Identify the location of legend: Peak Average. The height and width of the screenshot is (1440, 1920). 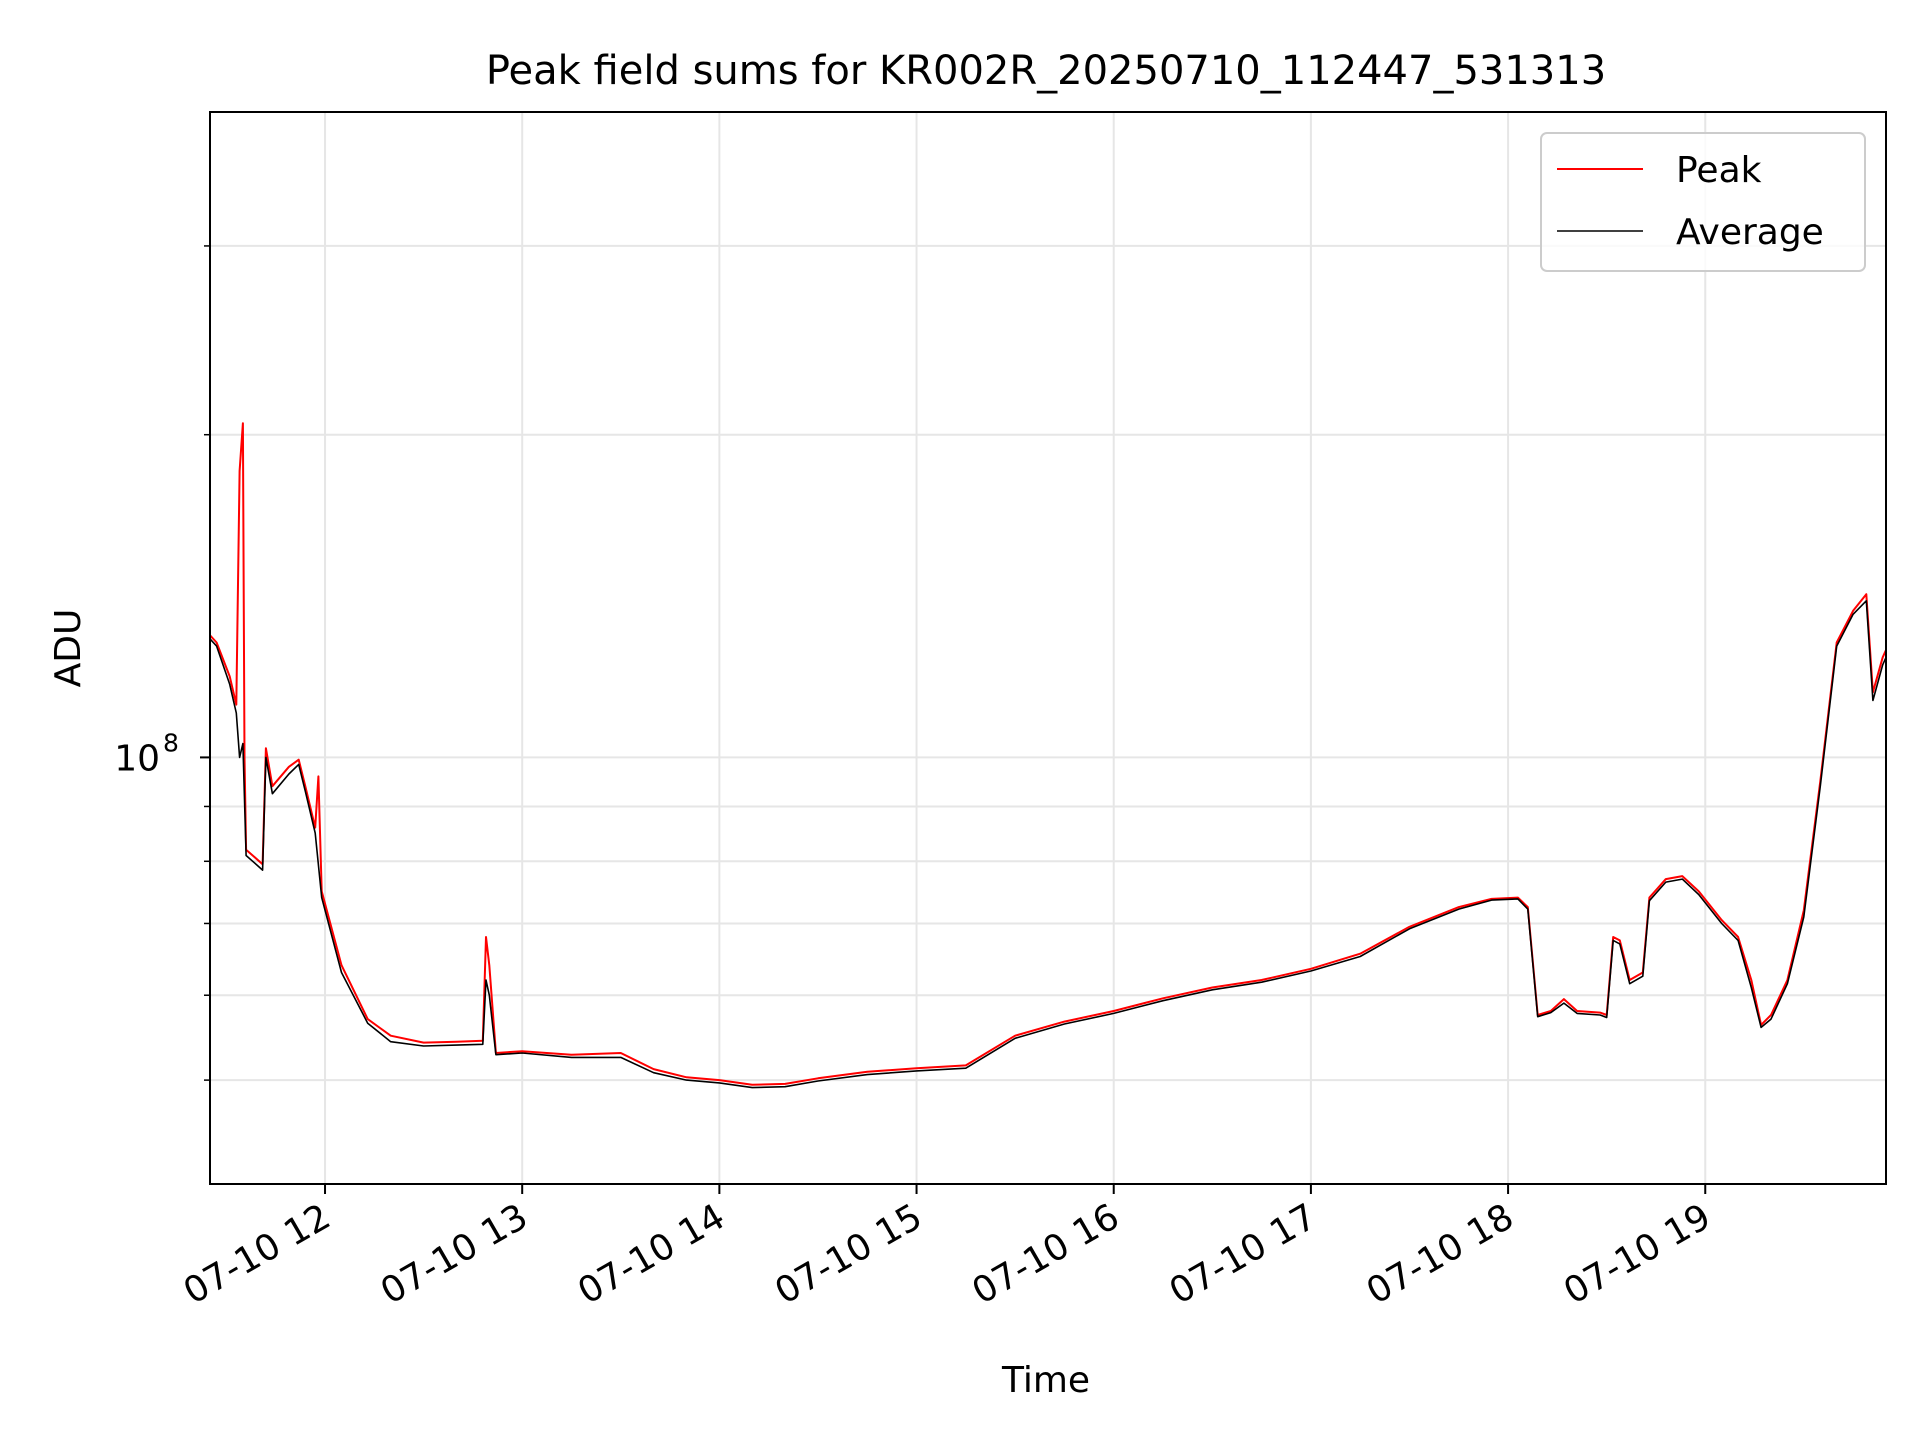
(1703, 202).